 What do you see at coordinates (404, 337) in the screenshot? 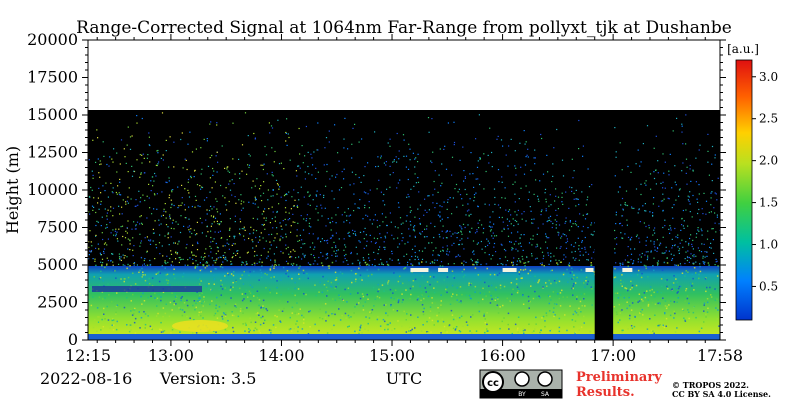
I see `surface-layer` at bounding box center [404, 337].